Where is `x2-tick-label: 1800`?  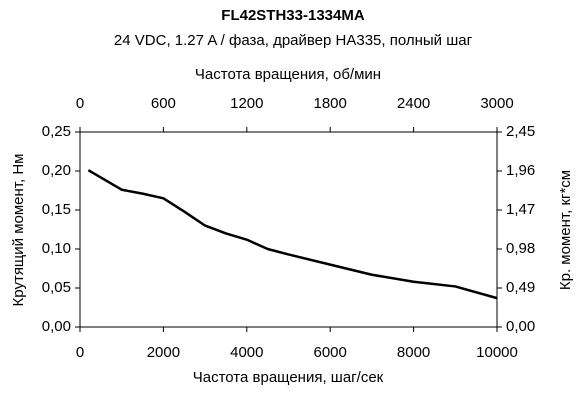
x2-tick-label: 1800 is located at coordinates (330, 103).